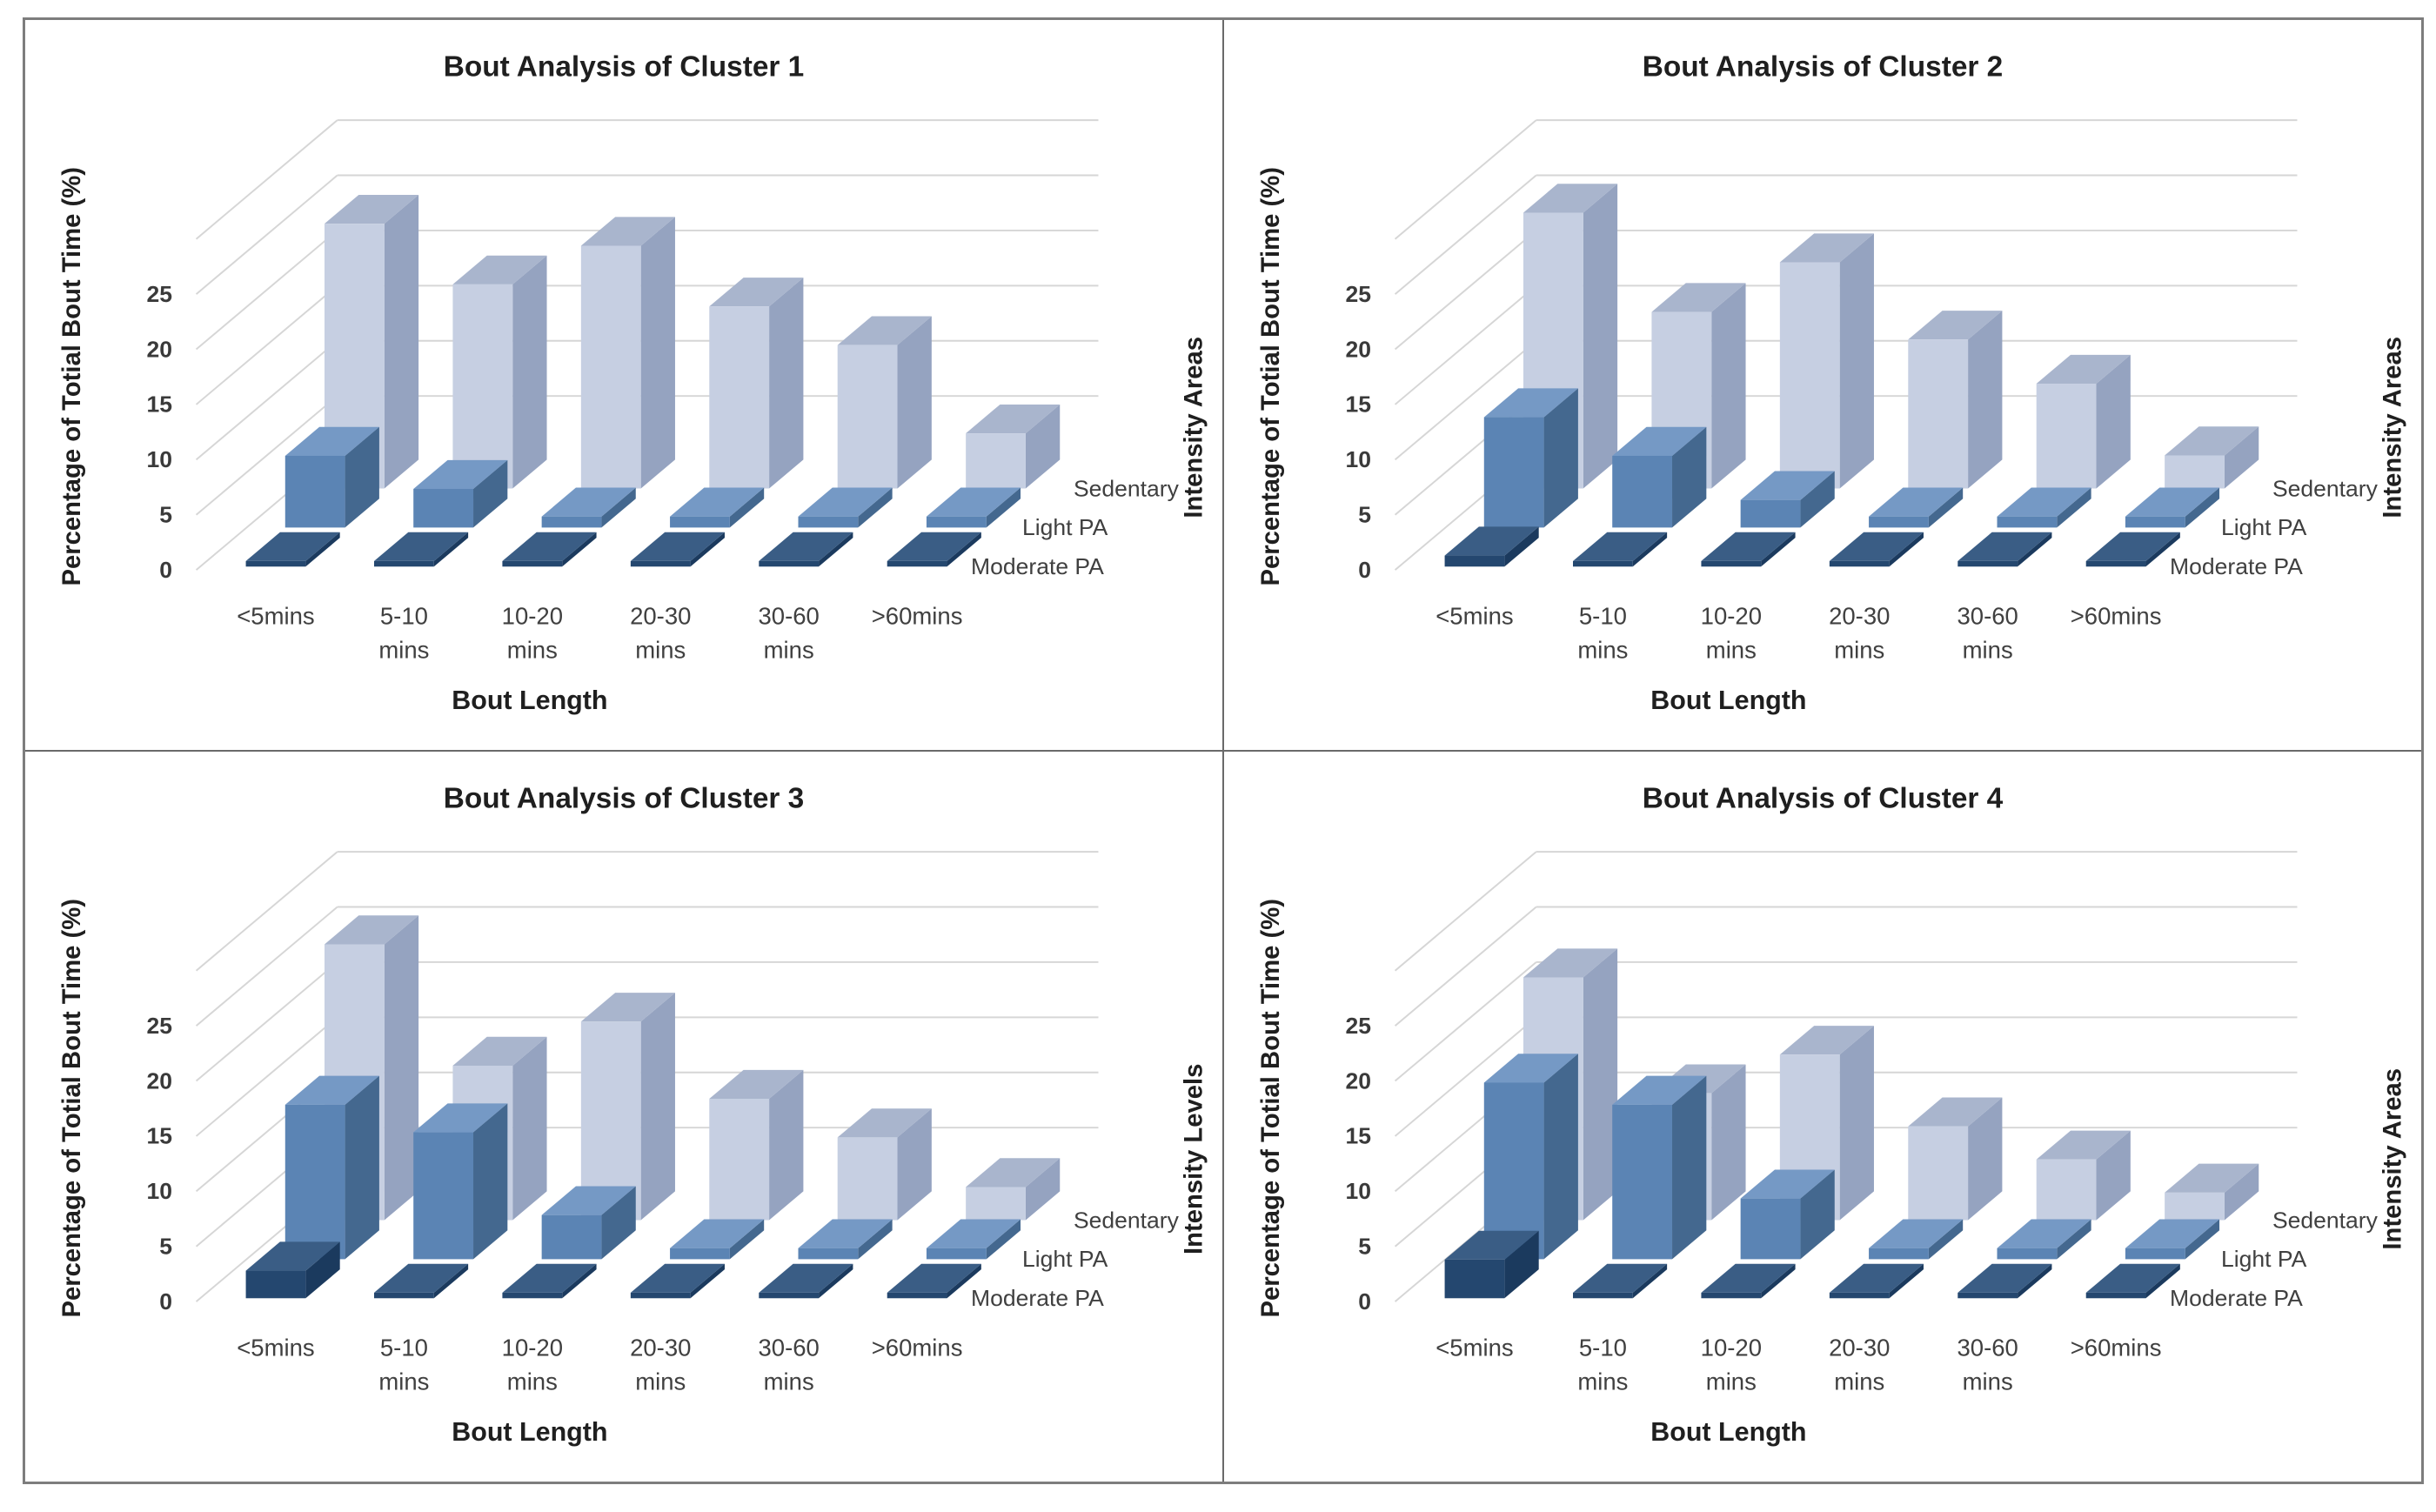 This screenshot has width=2436, height=1512. What do you see at coordinates (1988, 1348) in the screenshot?
I see `x-category-label: 30-60` at bounding box center [1988, 1348].